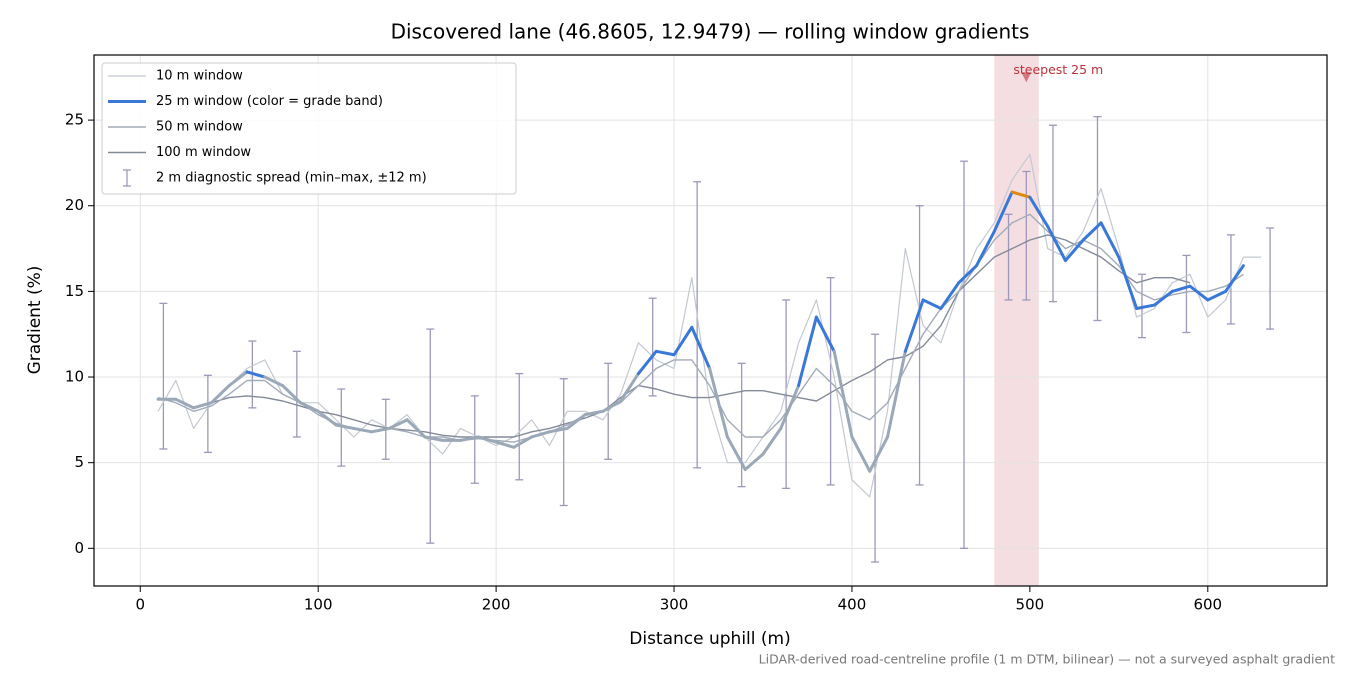 This screenshot has height=675, width=1350. What do you see at coordinates (79, 462) in the screenshot?
I see `y-tick-label: 5` at bounding box center [79, 462].